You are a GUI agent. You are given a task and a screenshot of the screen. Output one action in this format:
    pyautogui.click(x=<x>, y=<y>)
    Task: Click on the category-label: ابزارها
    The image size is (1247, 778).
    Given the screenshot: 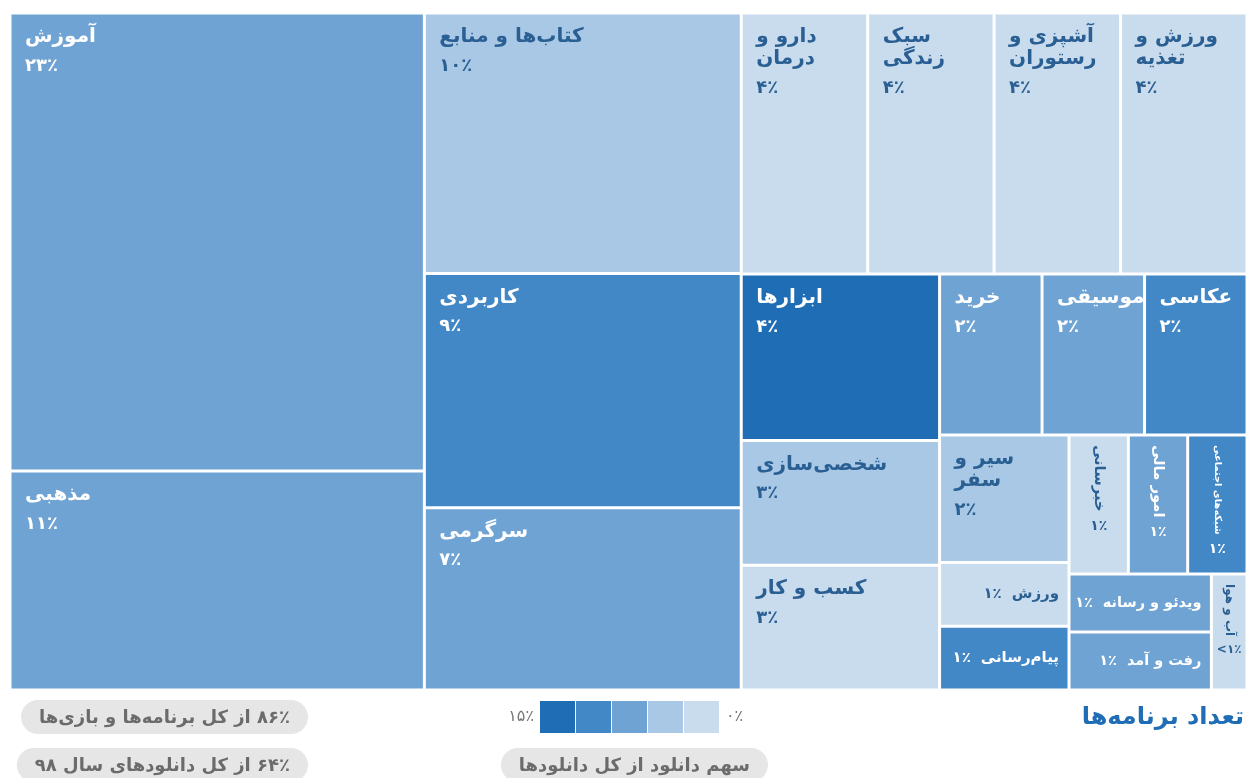 What is the action you would take?
    pyautogui.click(x=789, y=296)
    